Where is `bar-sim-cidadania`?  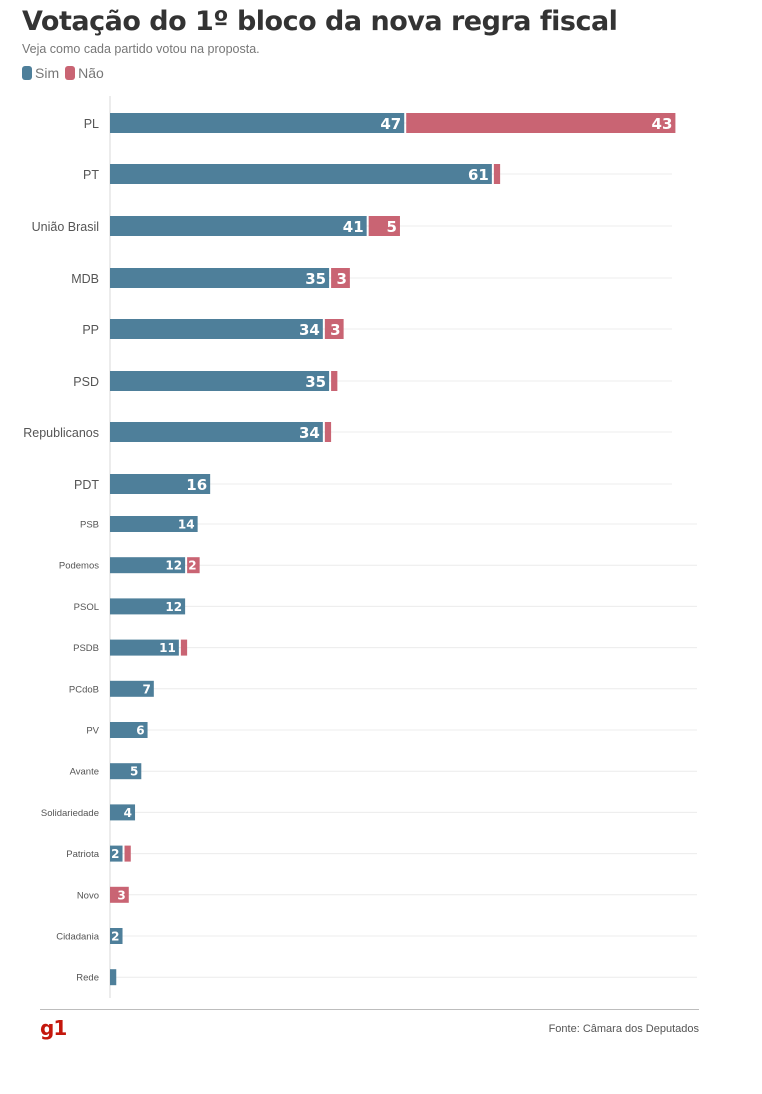 bar-sim-cidadania is located at coordinates (116, 936).